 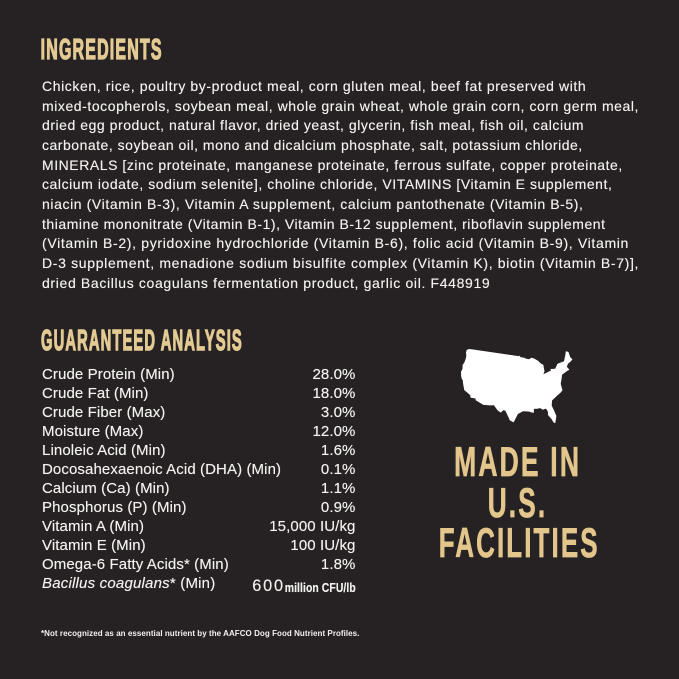 I want to click on svg-text: INGREDIENTS, so click(x=102, y=49).